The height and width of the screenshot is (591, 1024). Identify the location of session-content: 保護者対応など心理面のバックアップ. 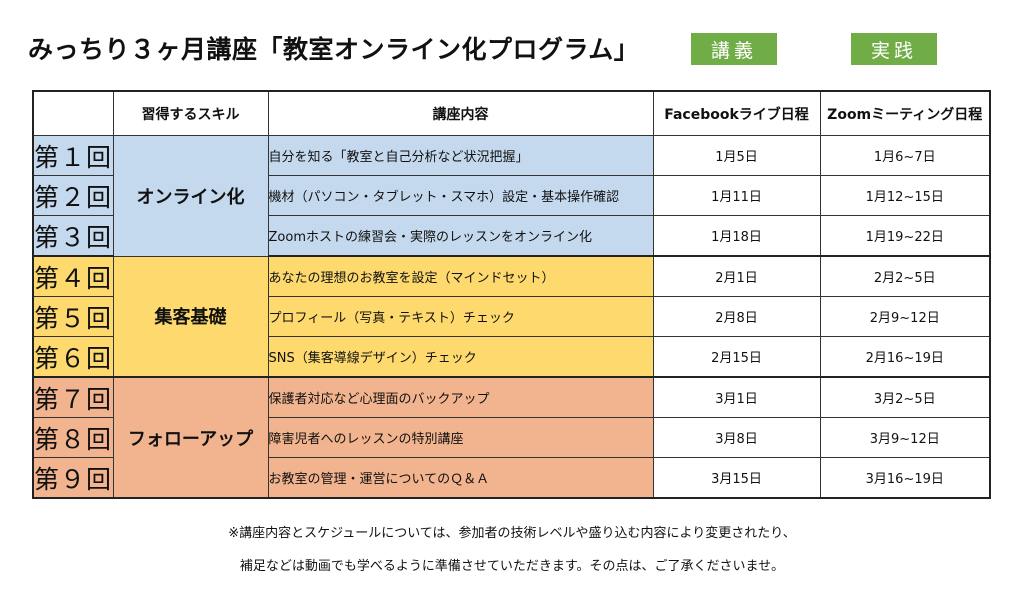
(460, 397).